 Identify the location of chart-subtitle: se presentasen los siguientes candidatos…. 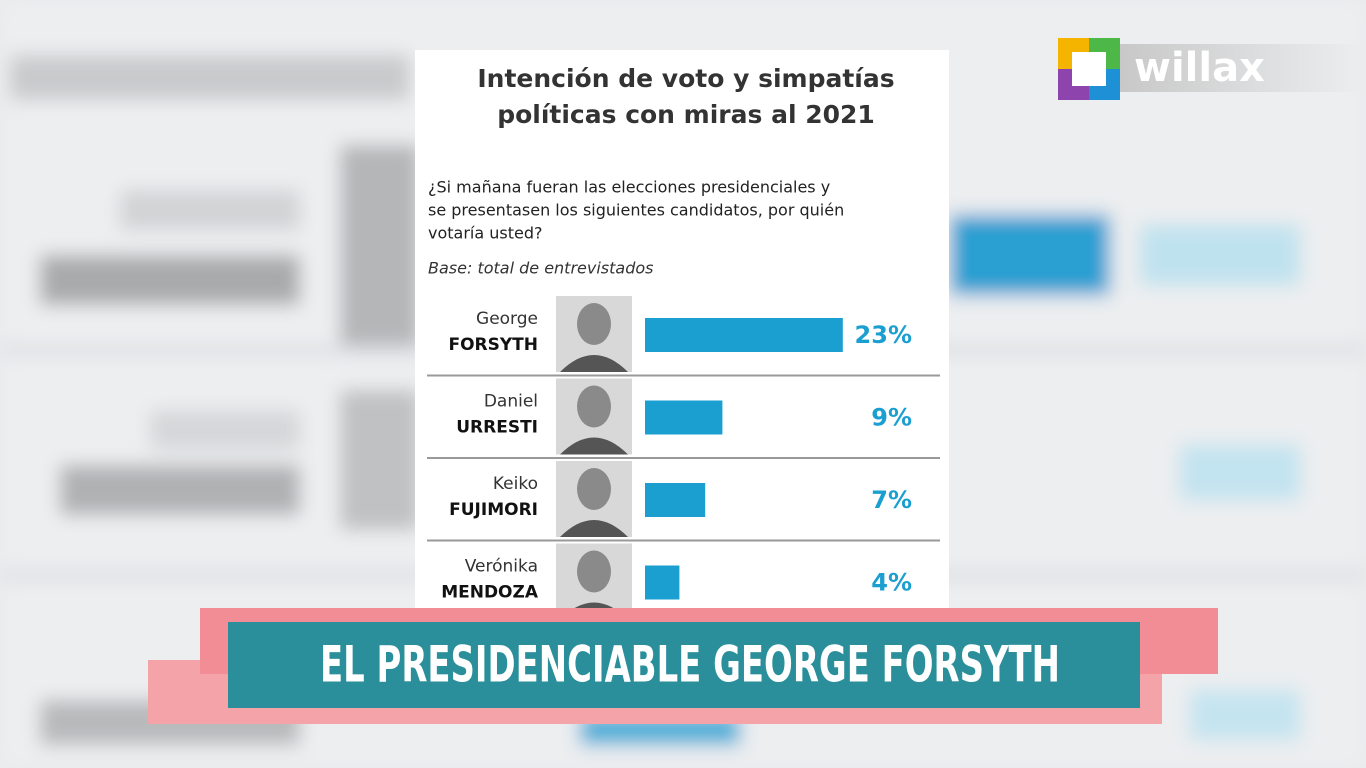
(636, 210).